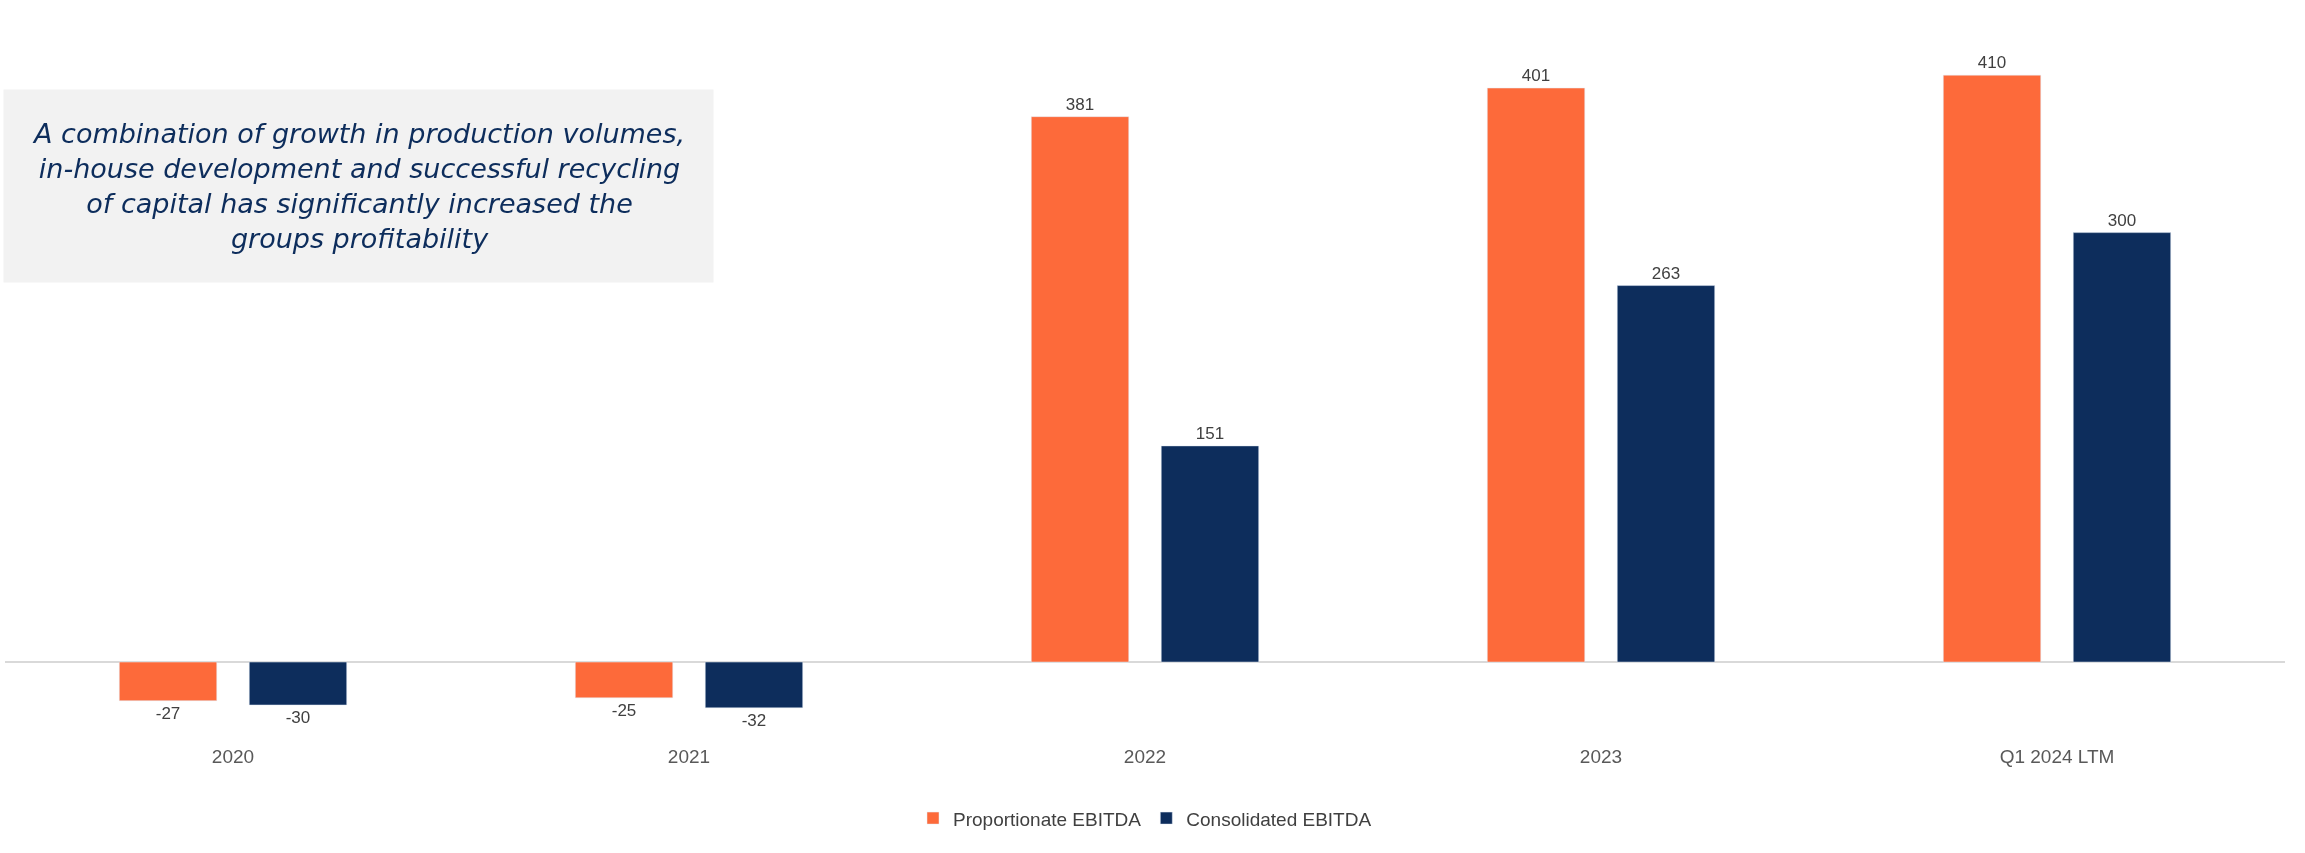 This screenshot has width=2305, height=853. What do you see at coordinates (359, 186) in the screenshot?
I see `annotation: A combination of growth in production volumes, in-house development and successful recycling of capital has significantly increased the groups profitability` at bounding box center [359, 186].